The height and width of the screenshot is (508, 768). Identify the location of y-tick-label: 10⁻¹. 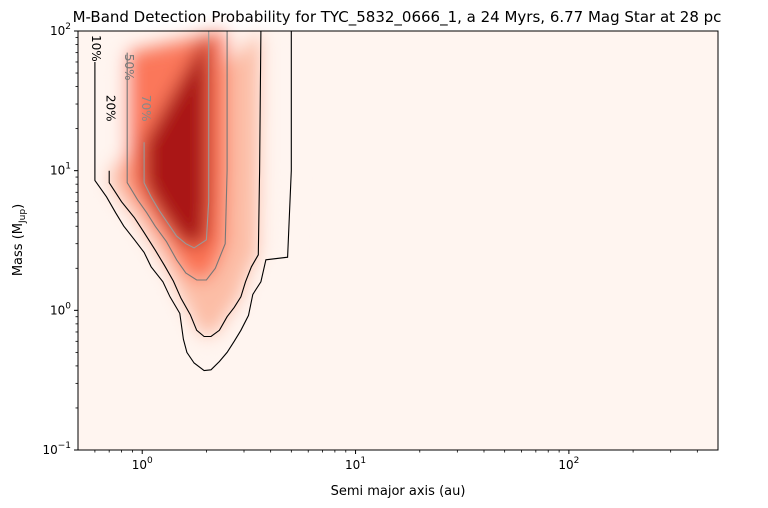
(56, 449).